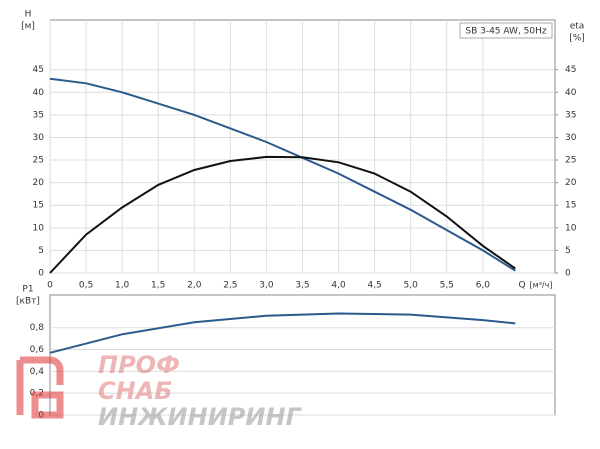  What do you see at coordinates (39, 228) in the screenshot?
I see `y-tick-label: 10` at bounding box center [39, 228].